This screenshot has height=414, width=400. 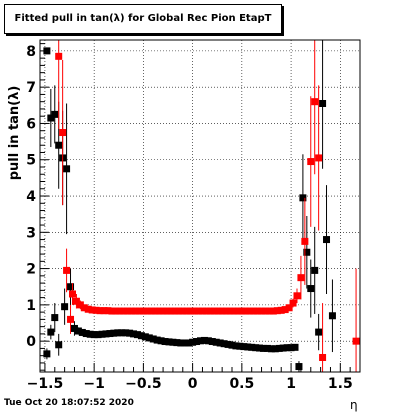 I want to click on y-tick-label: 5, so click(x=31, y=161).